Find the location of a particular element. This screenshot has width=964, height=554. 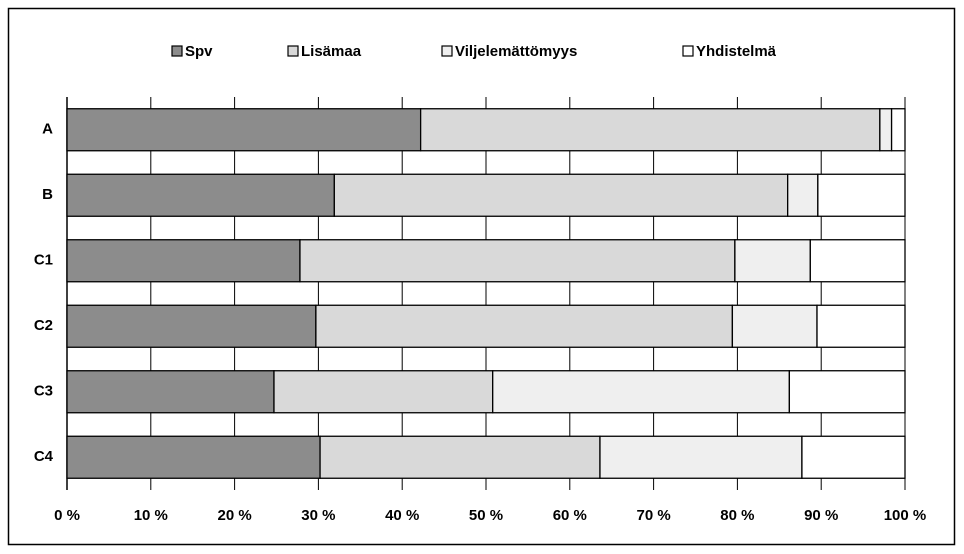

x-tick-label: 100 % is located at coordinates (905, 515).